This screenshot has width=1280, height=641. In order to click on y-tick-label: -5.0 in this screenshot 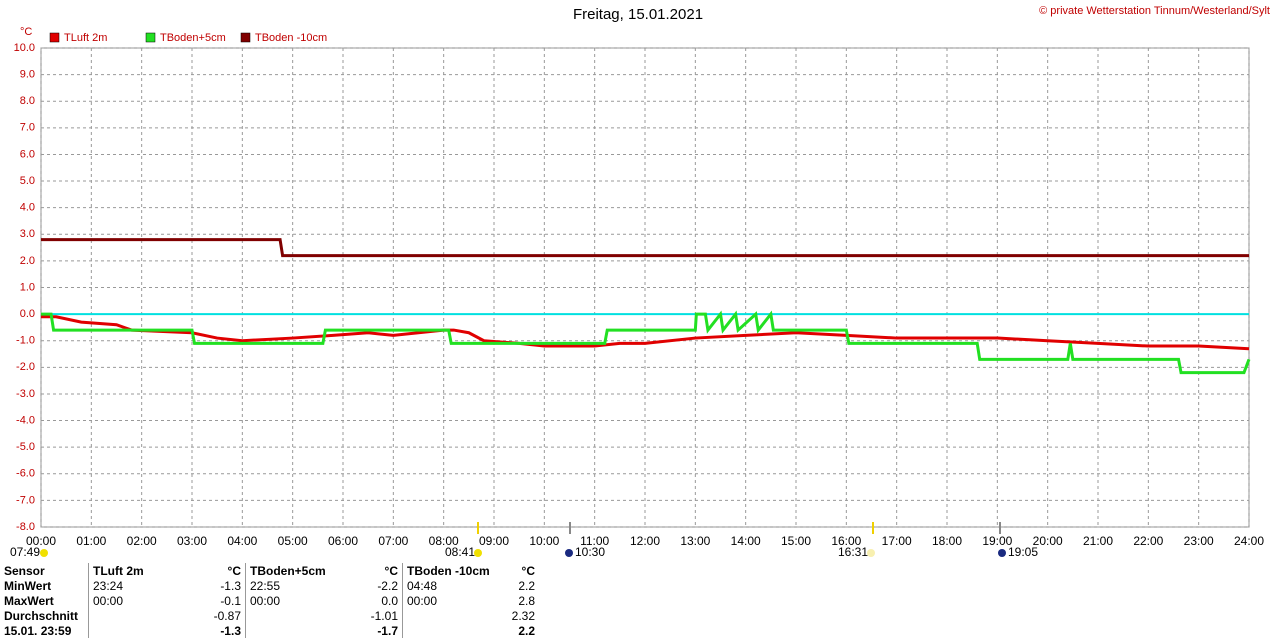, I will do `click(25, 447)`.